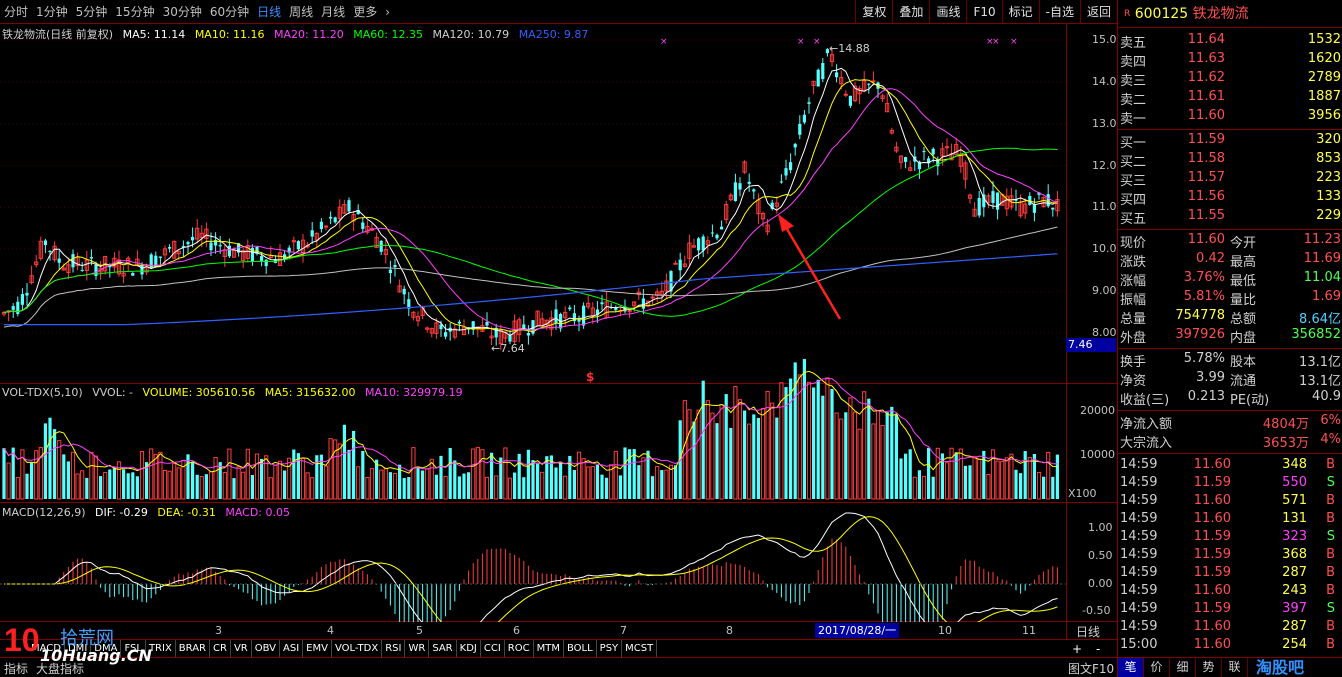  I want to click on volume-bar-up, so click(914, 488).